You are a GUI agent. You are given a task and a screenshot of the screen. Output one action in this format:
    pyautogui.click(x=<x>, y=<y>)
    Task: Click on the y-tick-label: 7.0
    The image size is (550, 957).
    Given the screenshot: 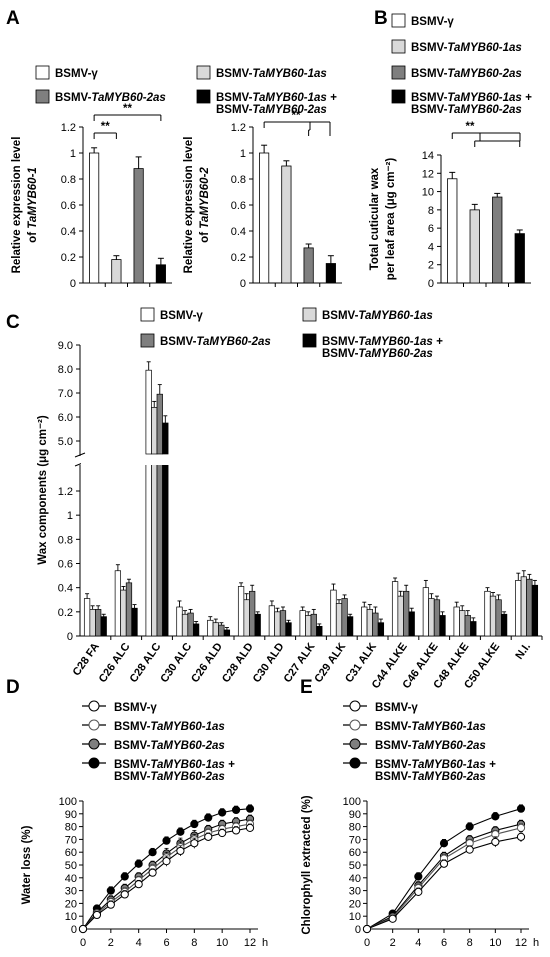 What is the action you would take?
    pyautogui.click(x=65, y=394)
    